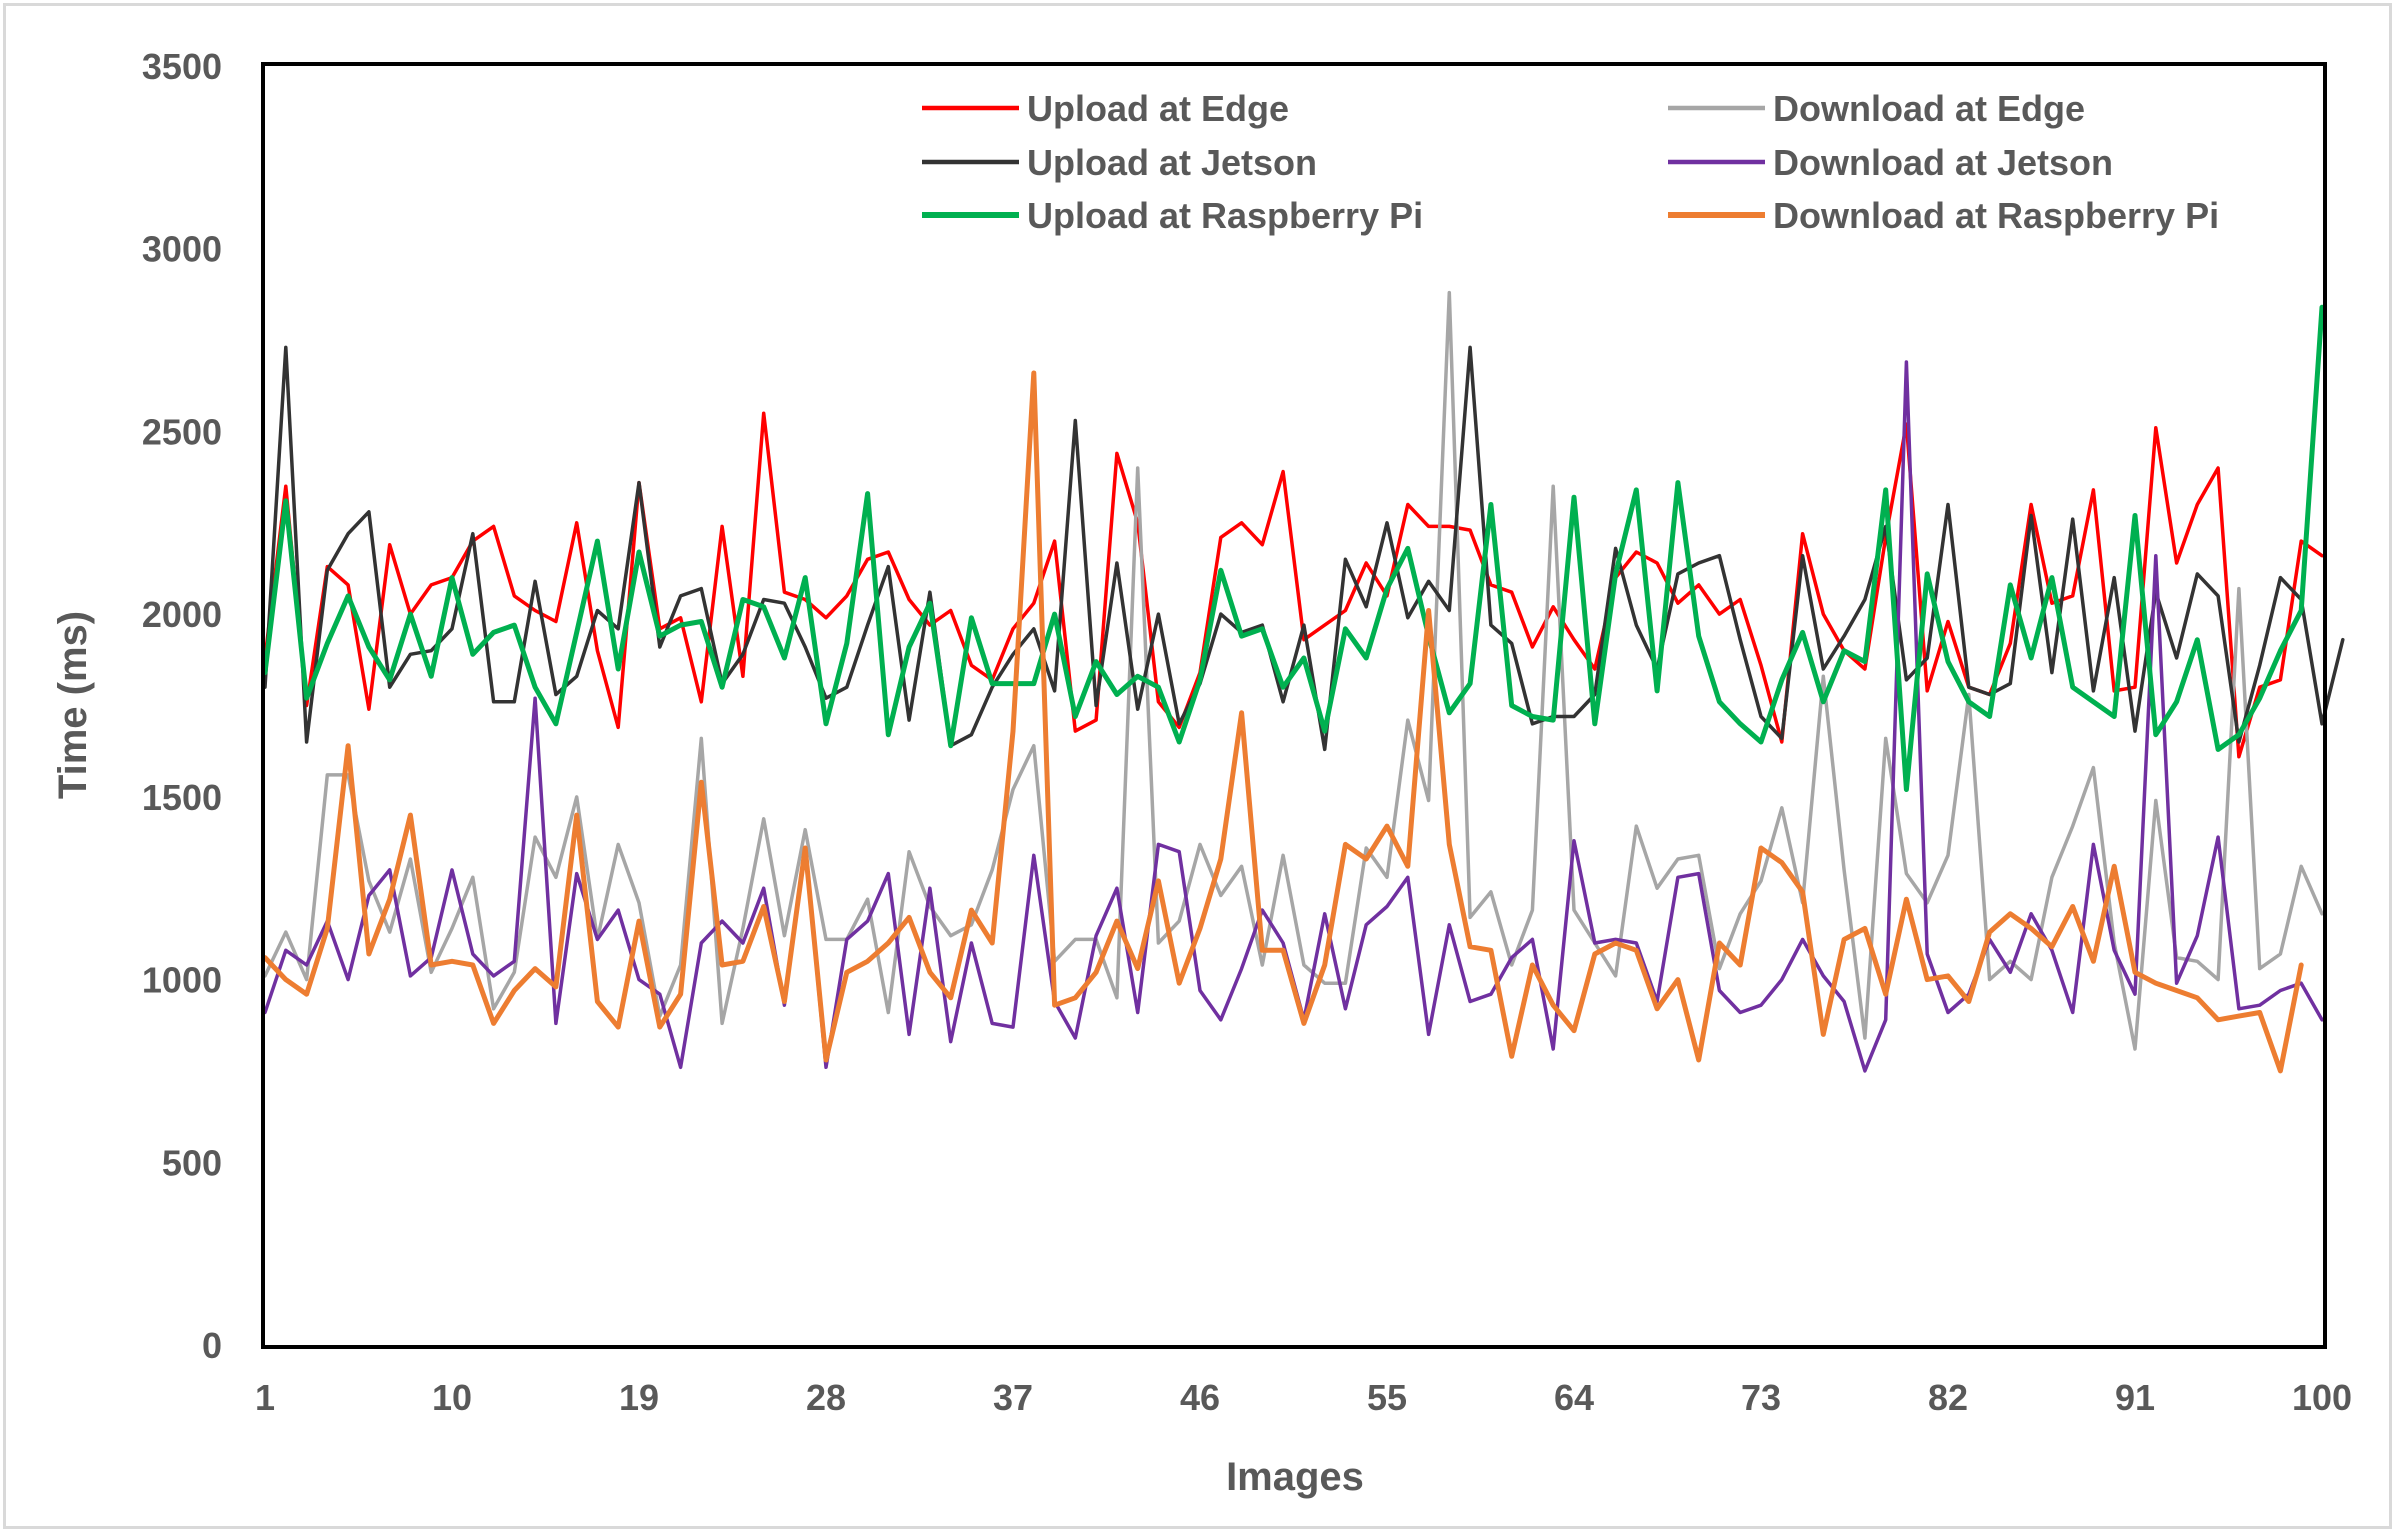  What do you see at coordinates (1172, 162) in the screenshot?
I see `legend-label: Upload at Jetson` at bounding box center [1172, 162].